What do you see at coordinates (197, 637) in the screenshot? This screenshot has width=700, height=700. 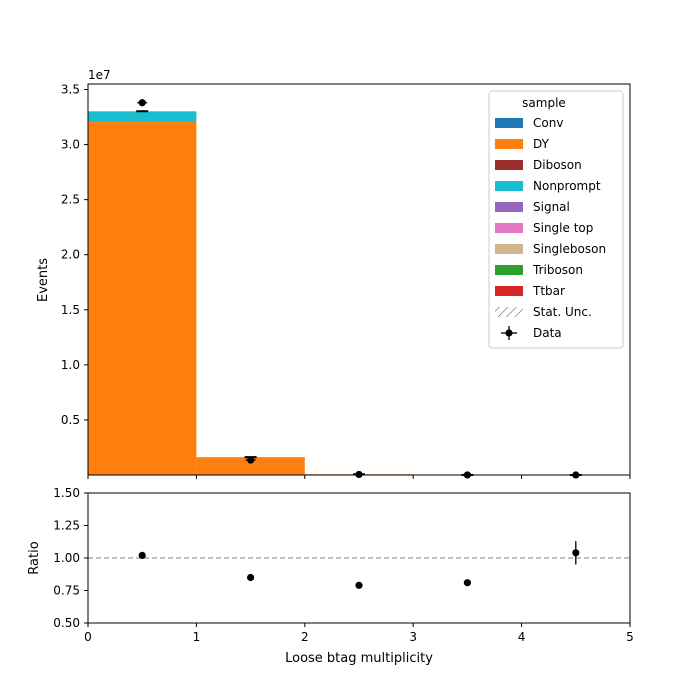 I see `x-tick-label-1: 1` at bounding box center [197, 637].